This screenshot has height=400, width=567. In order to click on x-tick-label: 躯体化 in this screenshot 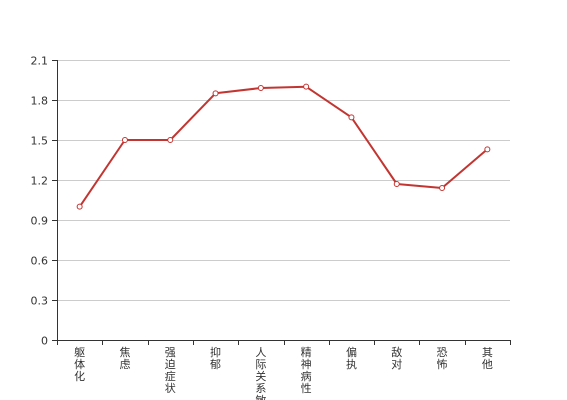, I will do `click(79, 364)`.